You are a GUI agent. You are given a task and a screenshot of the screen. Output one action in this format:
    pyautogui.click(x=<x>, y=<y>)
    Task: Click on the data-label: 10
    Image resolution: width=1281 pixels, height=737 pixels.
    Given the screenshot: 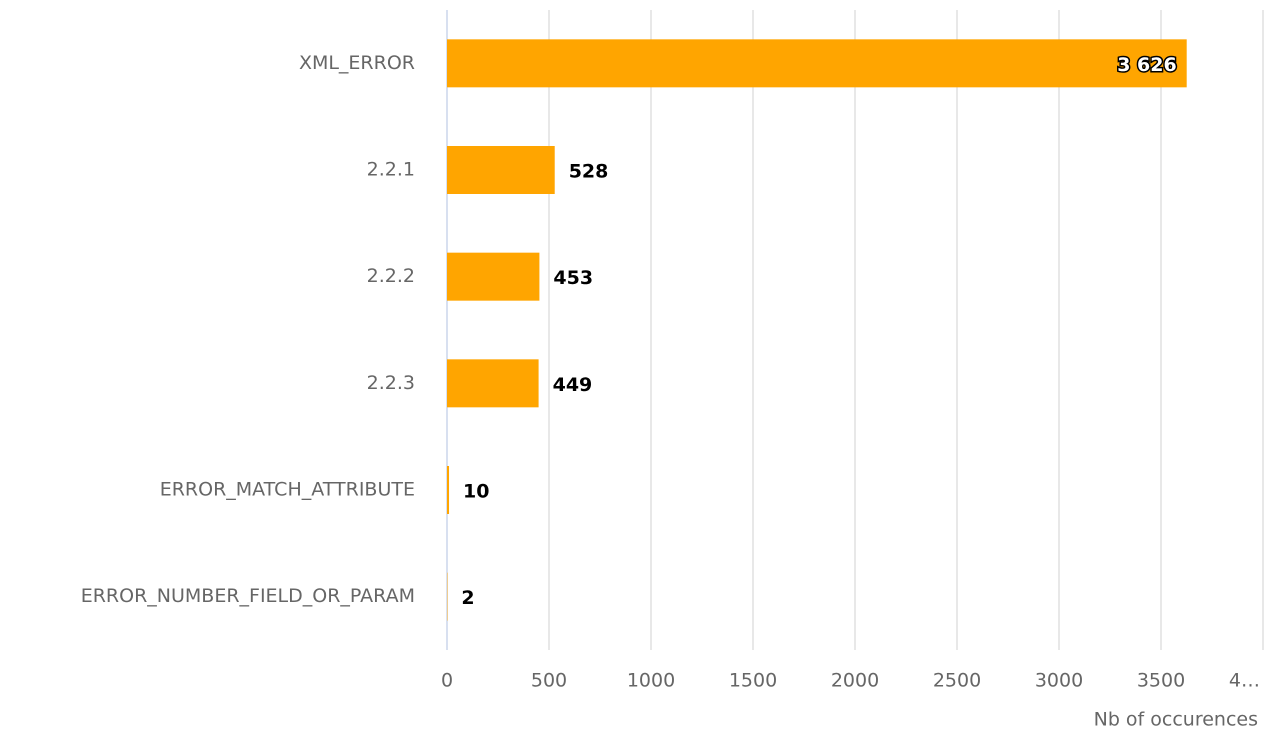 What is the action you would take?
    pyautogui.click(x=476, y=492)
    